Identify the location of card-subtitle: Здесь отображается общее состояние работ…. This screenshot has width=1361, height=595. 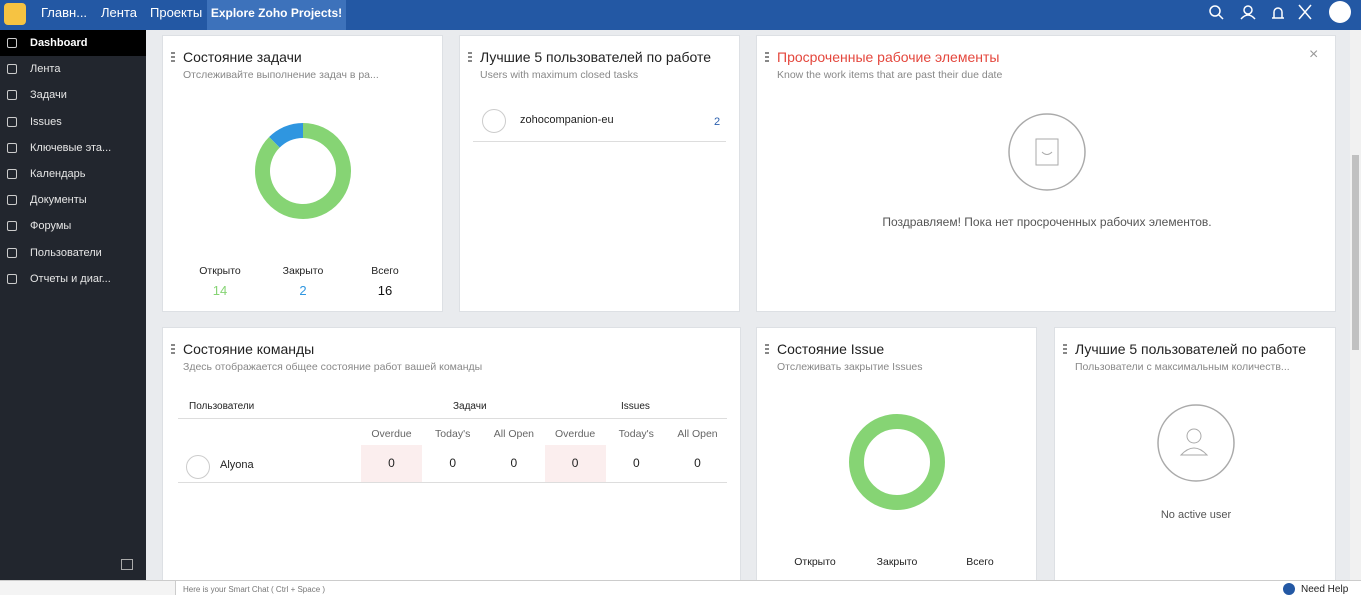
(333, 367).